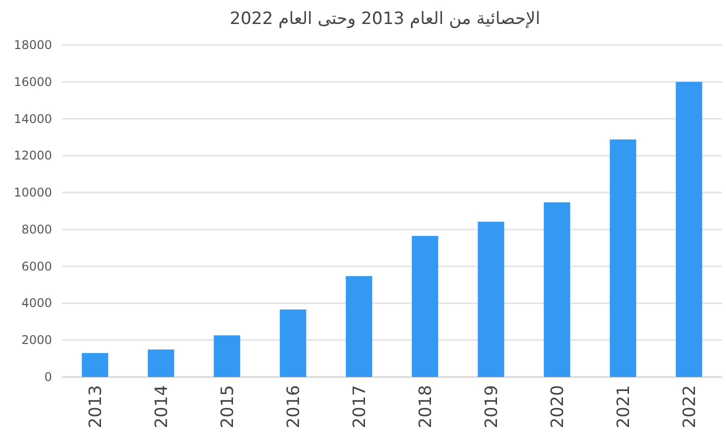  I want to click on x-tick-label: 2014, so click(162, 406).